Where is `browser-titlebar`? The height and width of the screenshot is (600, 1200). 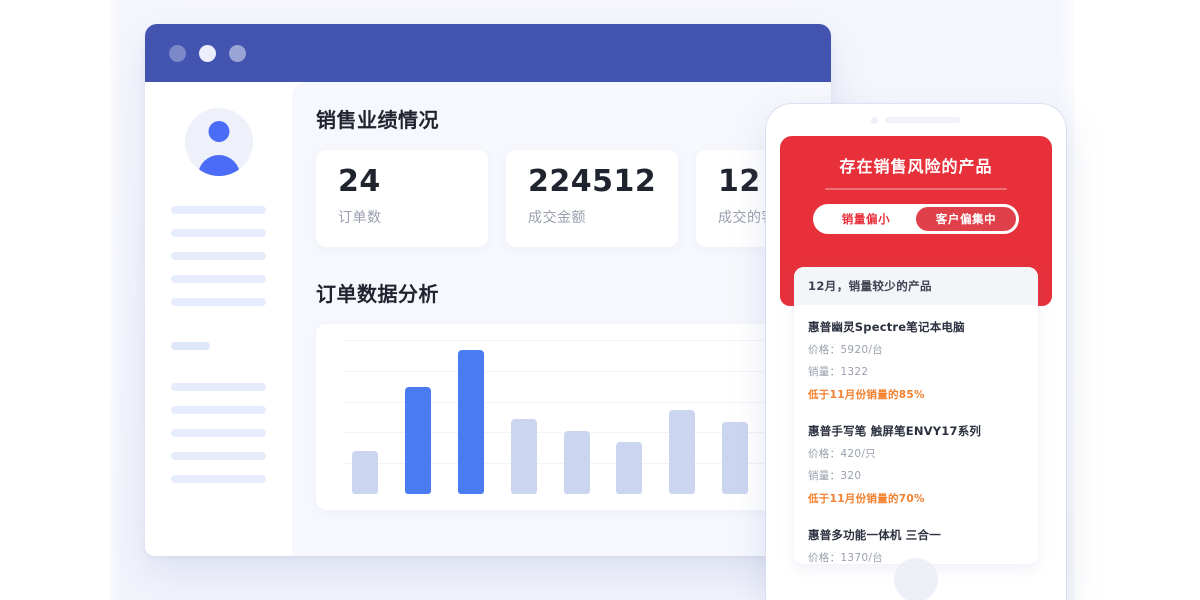 browser-titlebar is located at coordinates (488, 53).